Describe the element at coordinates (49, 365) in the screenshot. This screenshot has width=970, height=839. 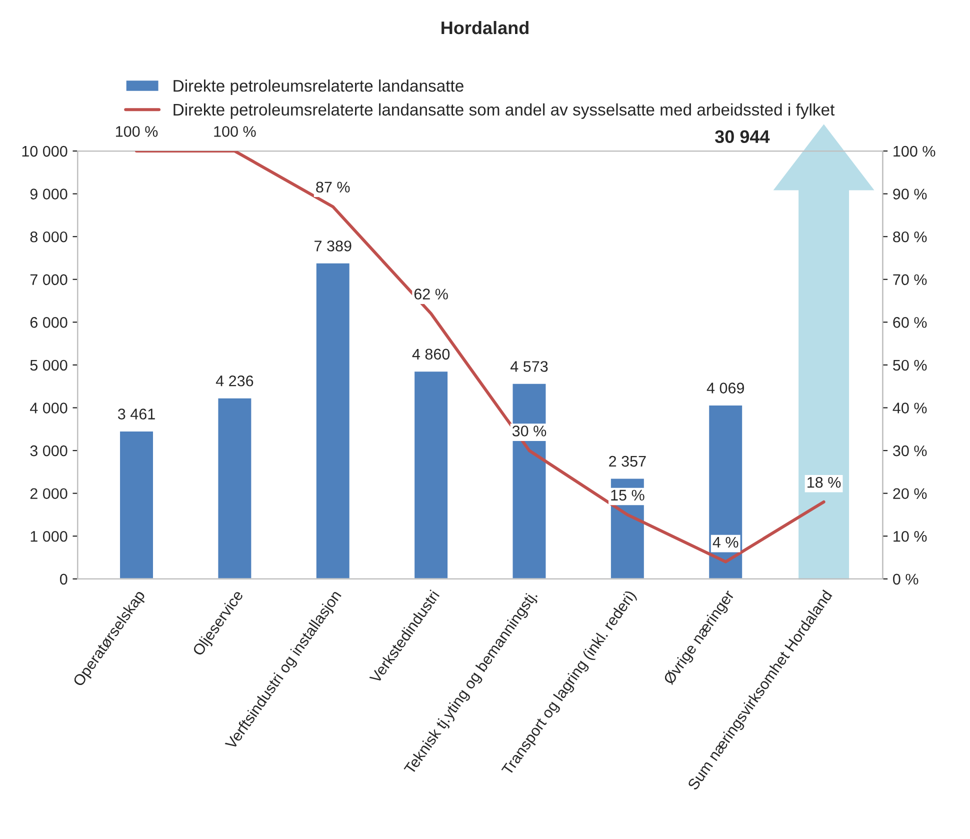
I see `y-tick-label: 5 000` at that location.